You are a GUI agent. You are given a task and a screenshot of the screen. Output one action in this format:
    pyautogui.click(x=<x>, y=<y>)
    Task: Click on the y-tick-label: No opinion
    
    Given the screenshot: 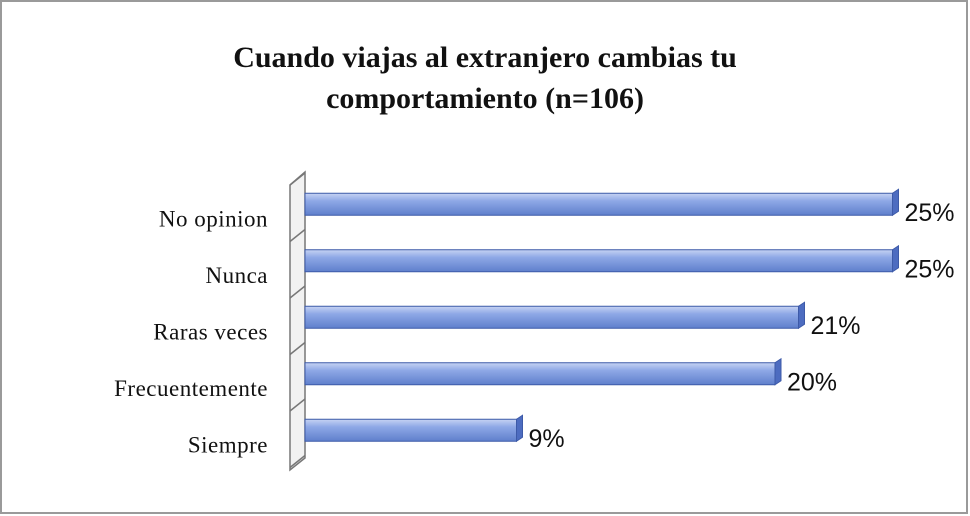 What is the action you would take?
    pyautogui.click(x=213, y=219)
    